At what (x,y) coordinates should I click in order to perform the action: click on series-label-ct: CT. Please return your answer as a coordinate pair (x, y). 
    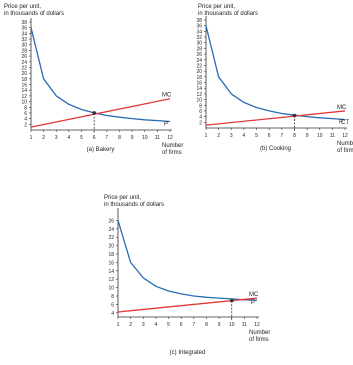
    Looking at the image, I should click on (345, 123).